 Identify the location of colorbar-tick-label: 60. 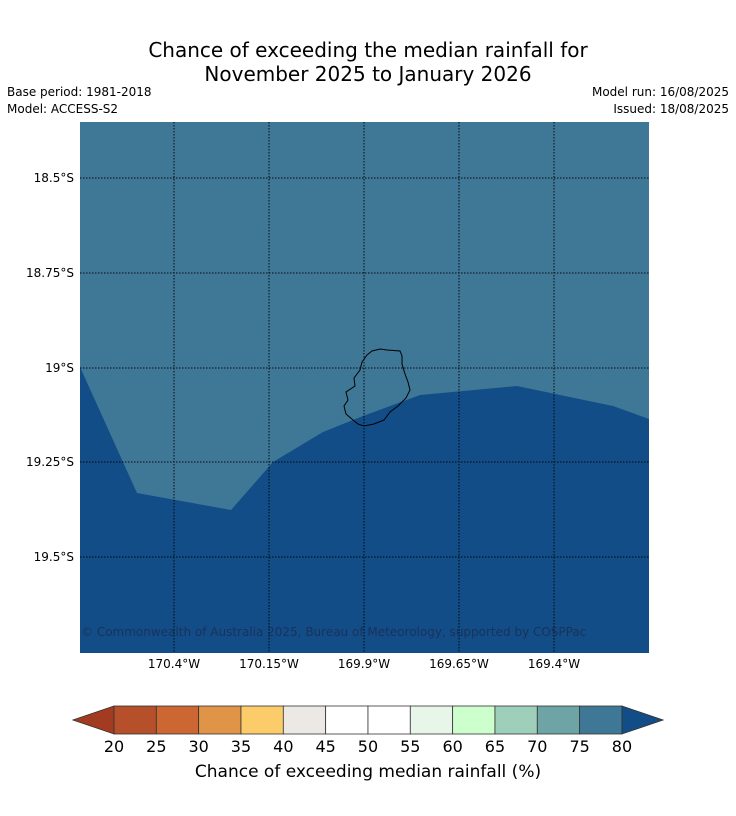
(452, 746).